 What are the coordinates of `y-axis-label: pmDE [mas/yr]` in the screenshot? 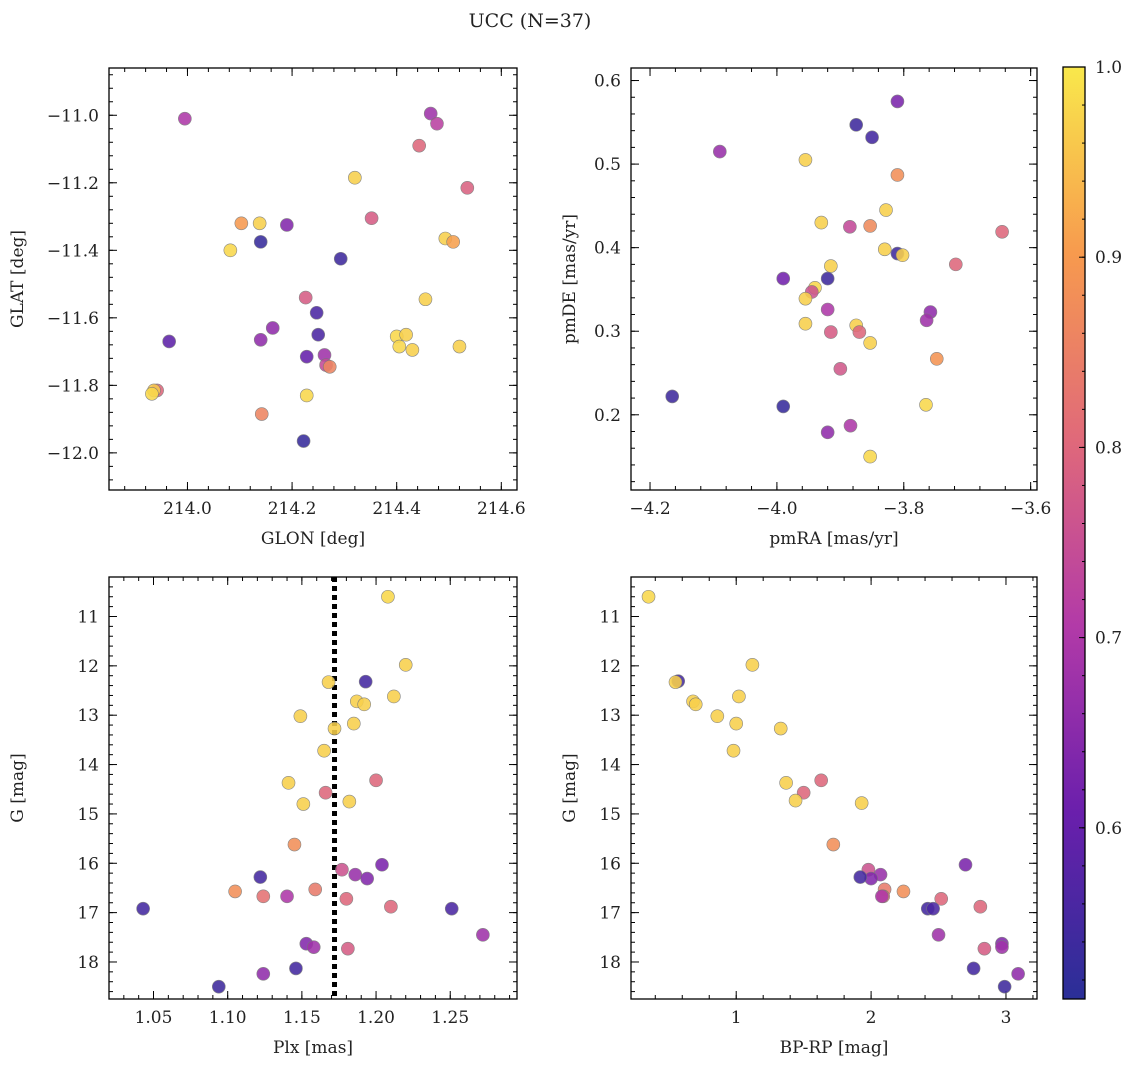 It's located at (570, 279).